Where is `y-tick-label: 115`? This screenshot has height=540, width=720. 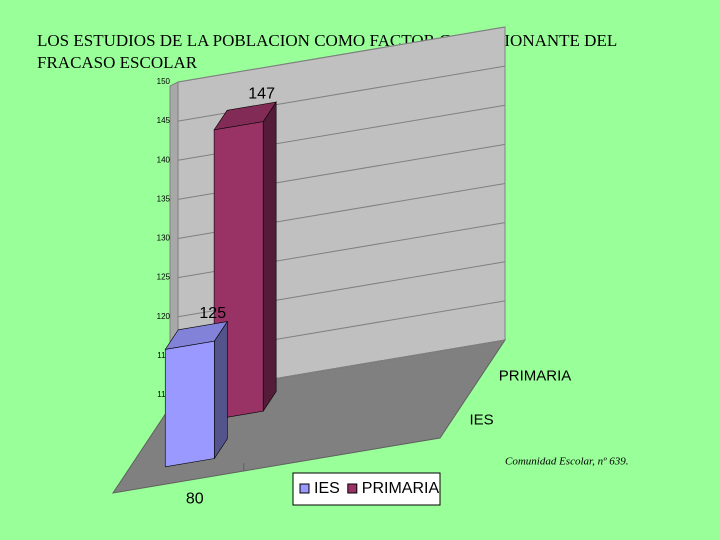 y-tick-label: 115 is located at coordinates (163, 355).